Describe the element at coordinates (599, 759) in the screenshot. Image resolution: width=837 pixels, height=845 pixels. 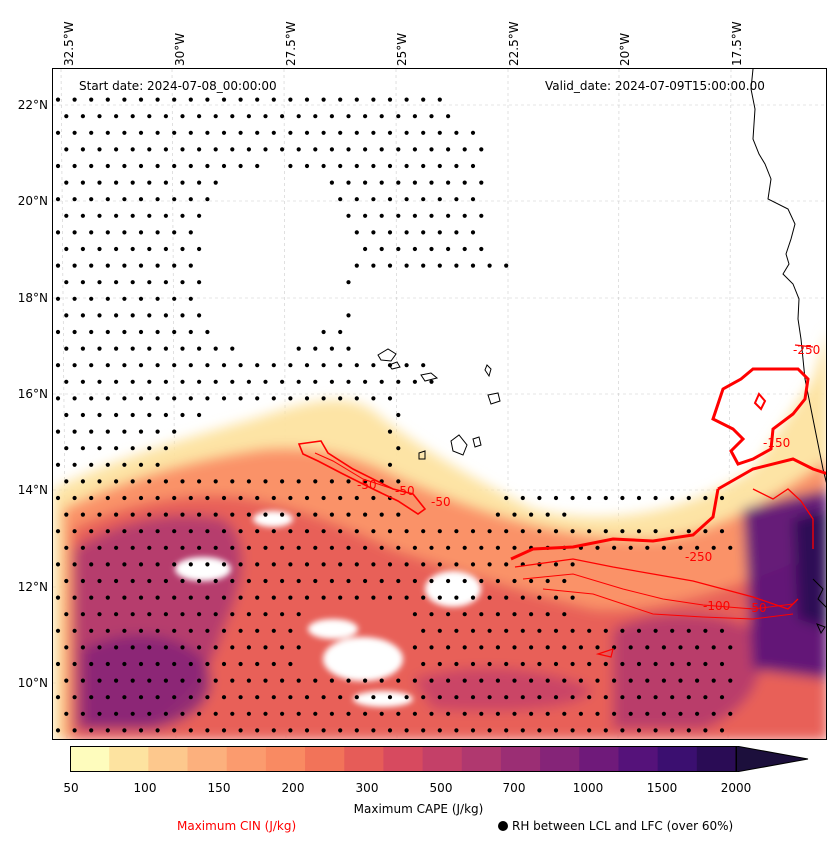
I see `colorbar-cell` at that location.